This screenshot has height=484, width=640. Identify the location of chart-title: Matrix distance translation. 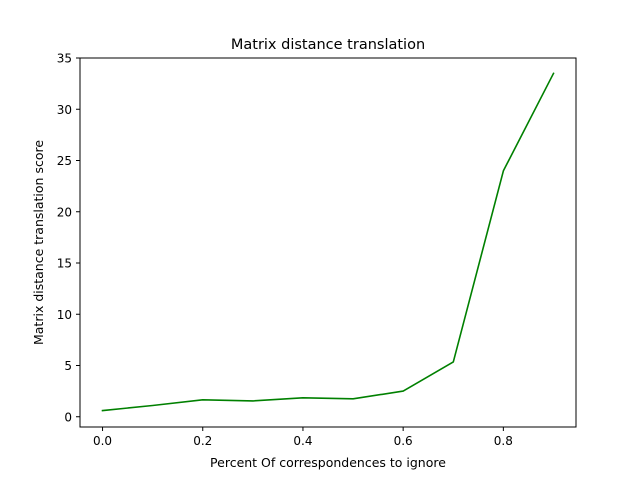
(328, 45).